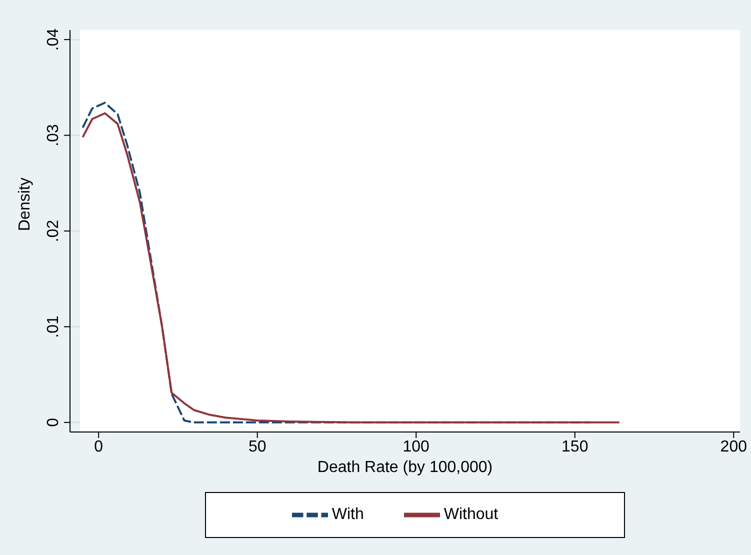  What do you see at coordinates (53, 39) in the screenshot?
I see `y-tick-label: .04` at bounding box center [53, 39].